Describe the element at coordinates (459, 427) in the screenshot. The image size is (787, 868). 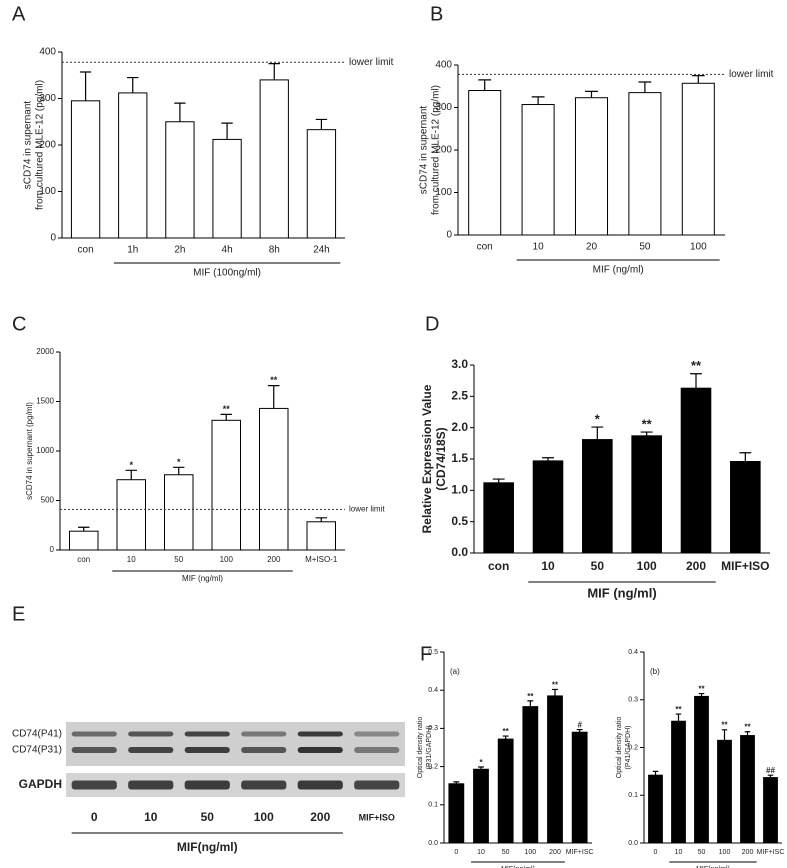
I see `y-tick-label: 2.0` at that location.